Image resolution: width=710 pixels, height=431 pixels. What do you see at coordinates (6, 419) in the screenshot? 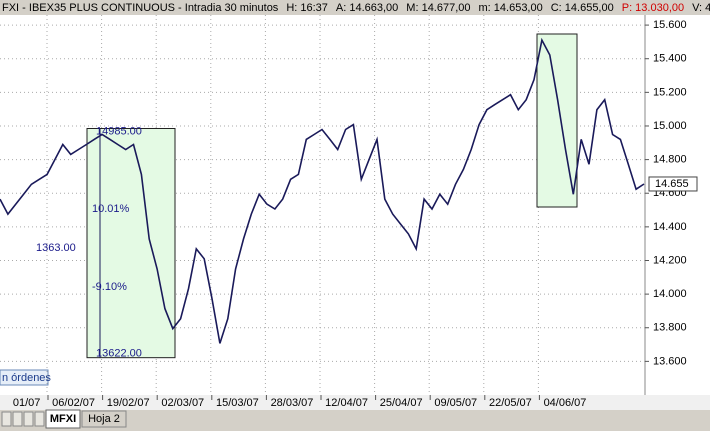
I see `nav-first` at bounding box center [6, 419].